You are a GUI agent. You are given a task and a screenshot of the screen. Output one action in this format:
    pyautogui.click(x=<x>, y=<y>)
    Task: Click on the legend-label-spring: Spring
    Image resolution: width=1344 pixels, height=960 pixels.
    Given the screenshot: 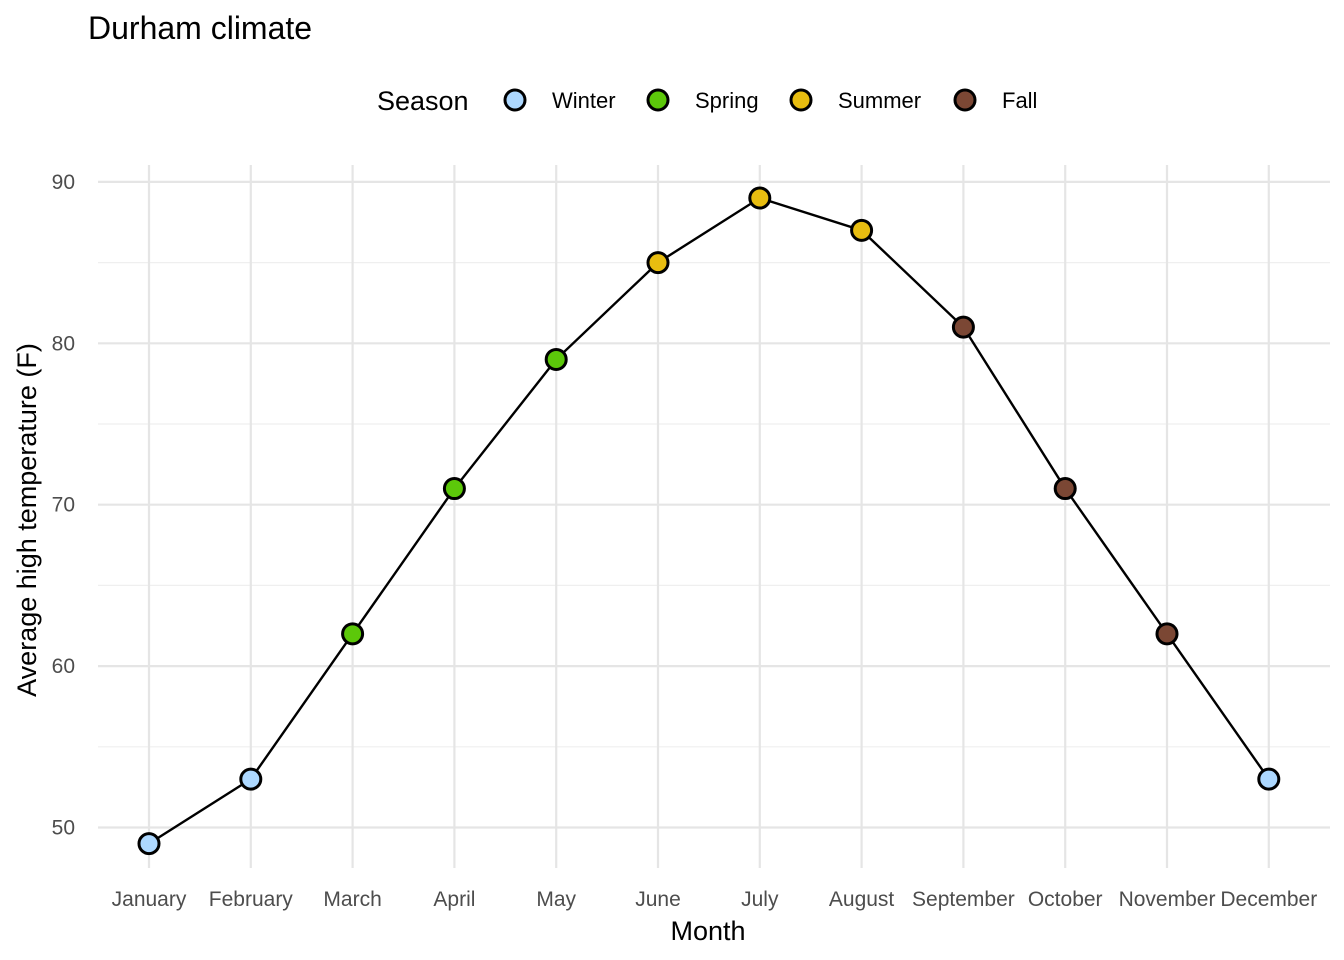 What is the action you would take?
    pyautogui.click(x=727, y=100)
    